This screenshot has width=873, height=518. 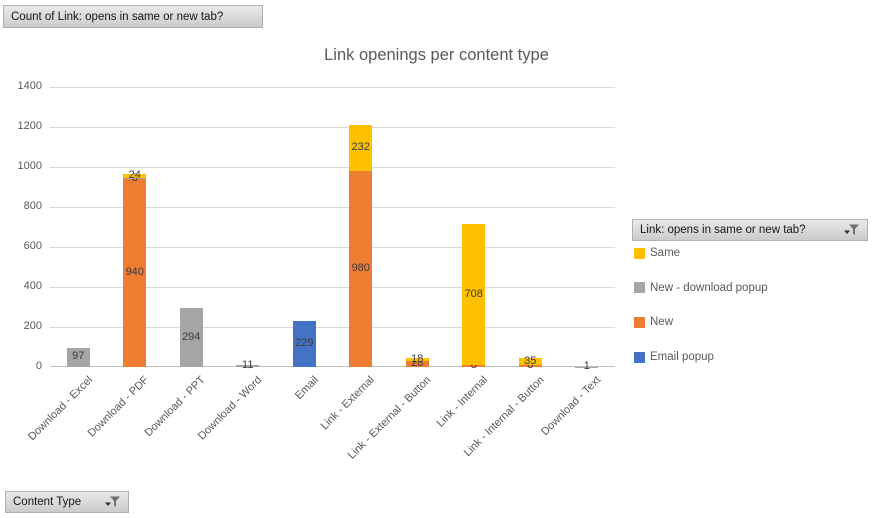 I want to click on chart-title: Link openings per content type, so click(x=436, y=55).